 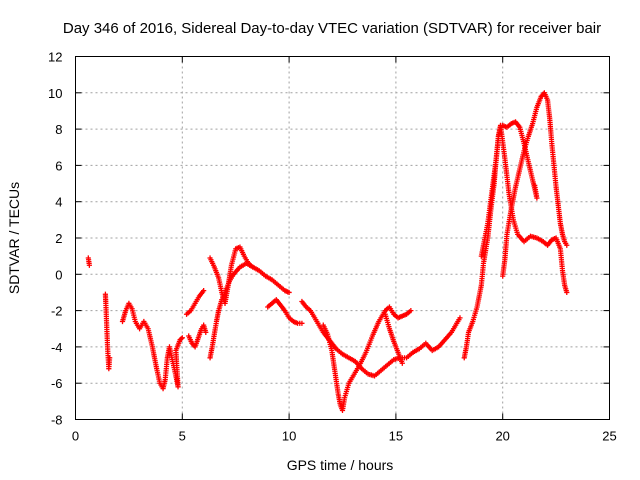 I want to click on series-s3, so click(x=152, y=346).